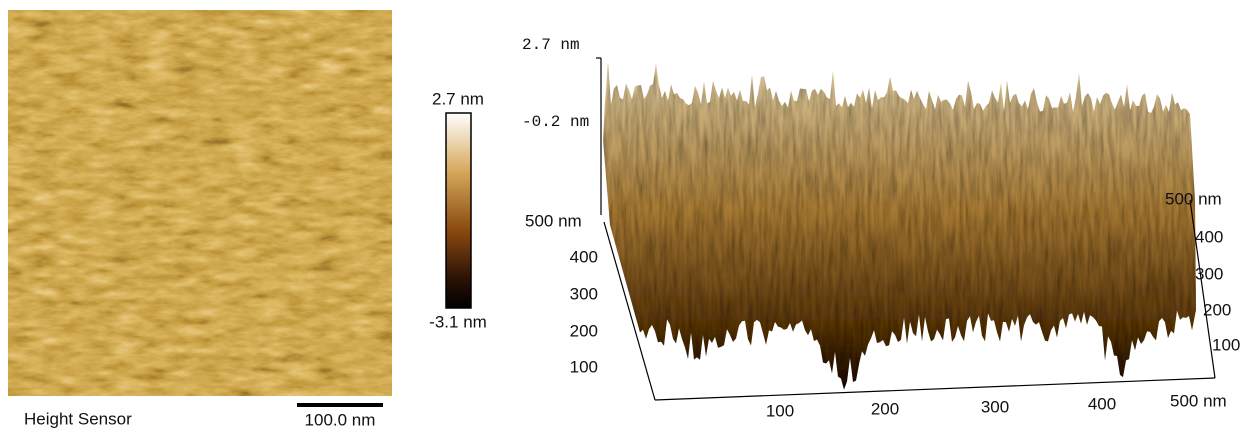 Image resolution: width=1255 pixels, height=438 pixels. I want to click on x-label: 200, so click(885, 408).